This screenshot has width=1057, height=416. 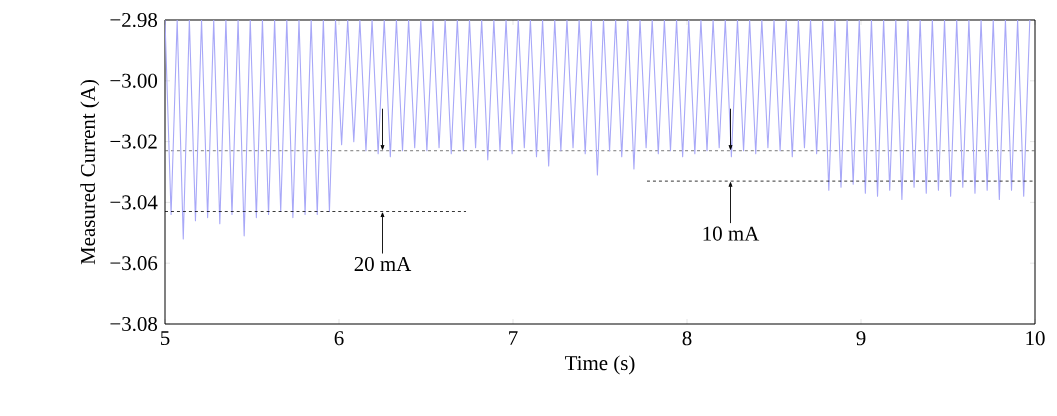 I want to click on y-axis-title: Measured Current (A), so click(x=90, y=172).